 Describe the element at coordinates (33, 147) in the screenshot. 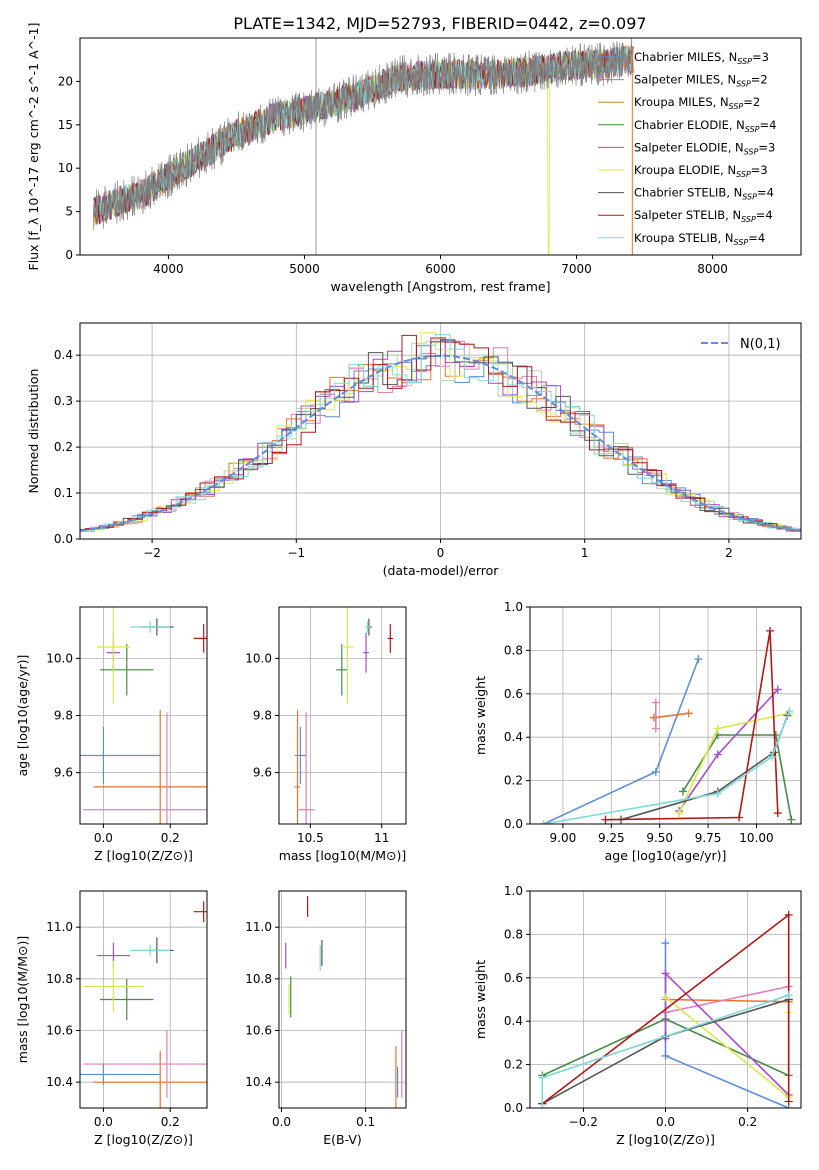

I see `y-axis-label: Flux [f_λ 10^-17 erg cm^-2 s^-1 A^-1]` at that location.